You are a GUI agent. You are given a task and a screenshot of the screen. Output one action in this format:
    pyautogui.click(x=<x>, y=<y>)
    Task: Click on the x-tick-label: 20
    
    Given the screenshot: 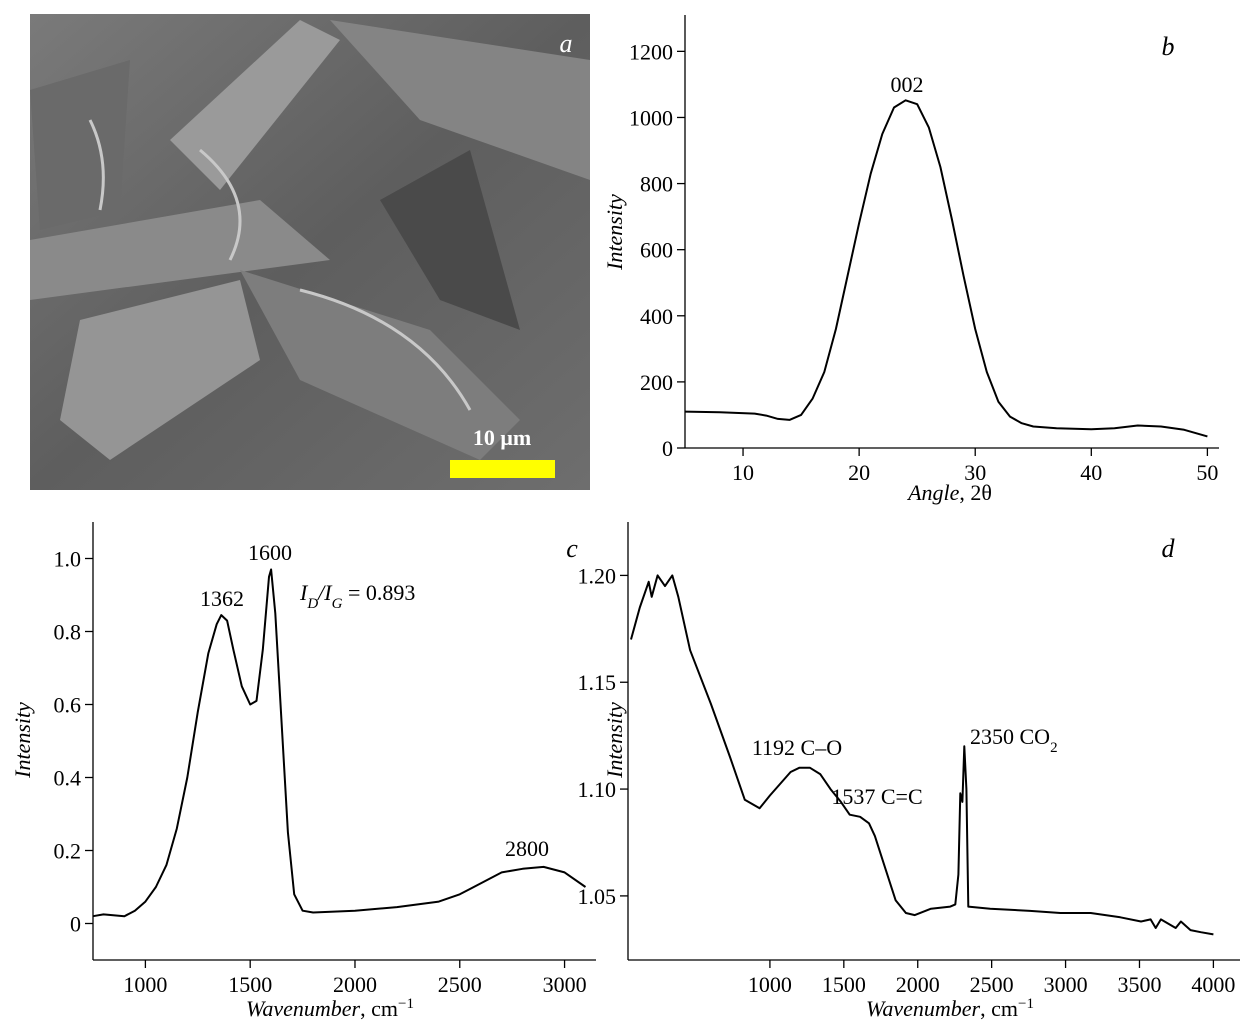 What is the action you would take?
    pyautogui.click(x=859, y=472)
    